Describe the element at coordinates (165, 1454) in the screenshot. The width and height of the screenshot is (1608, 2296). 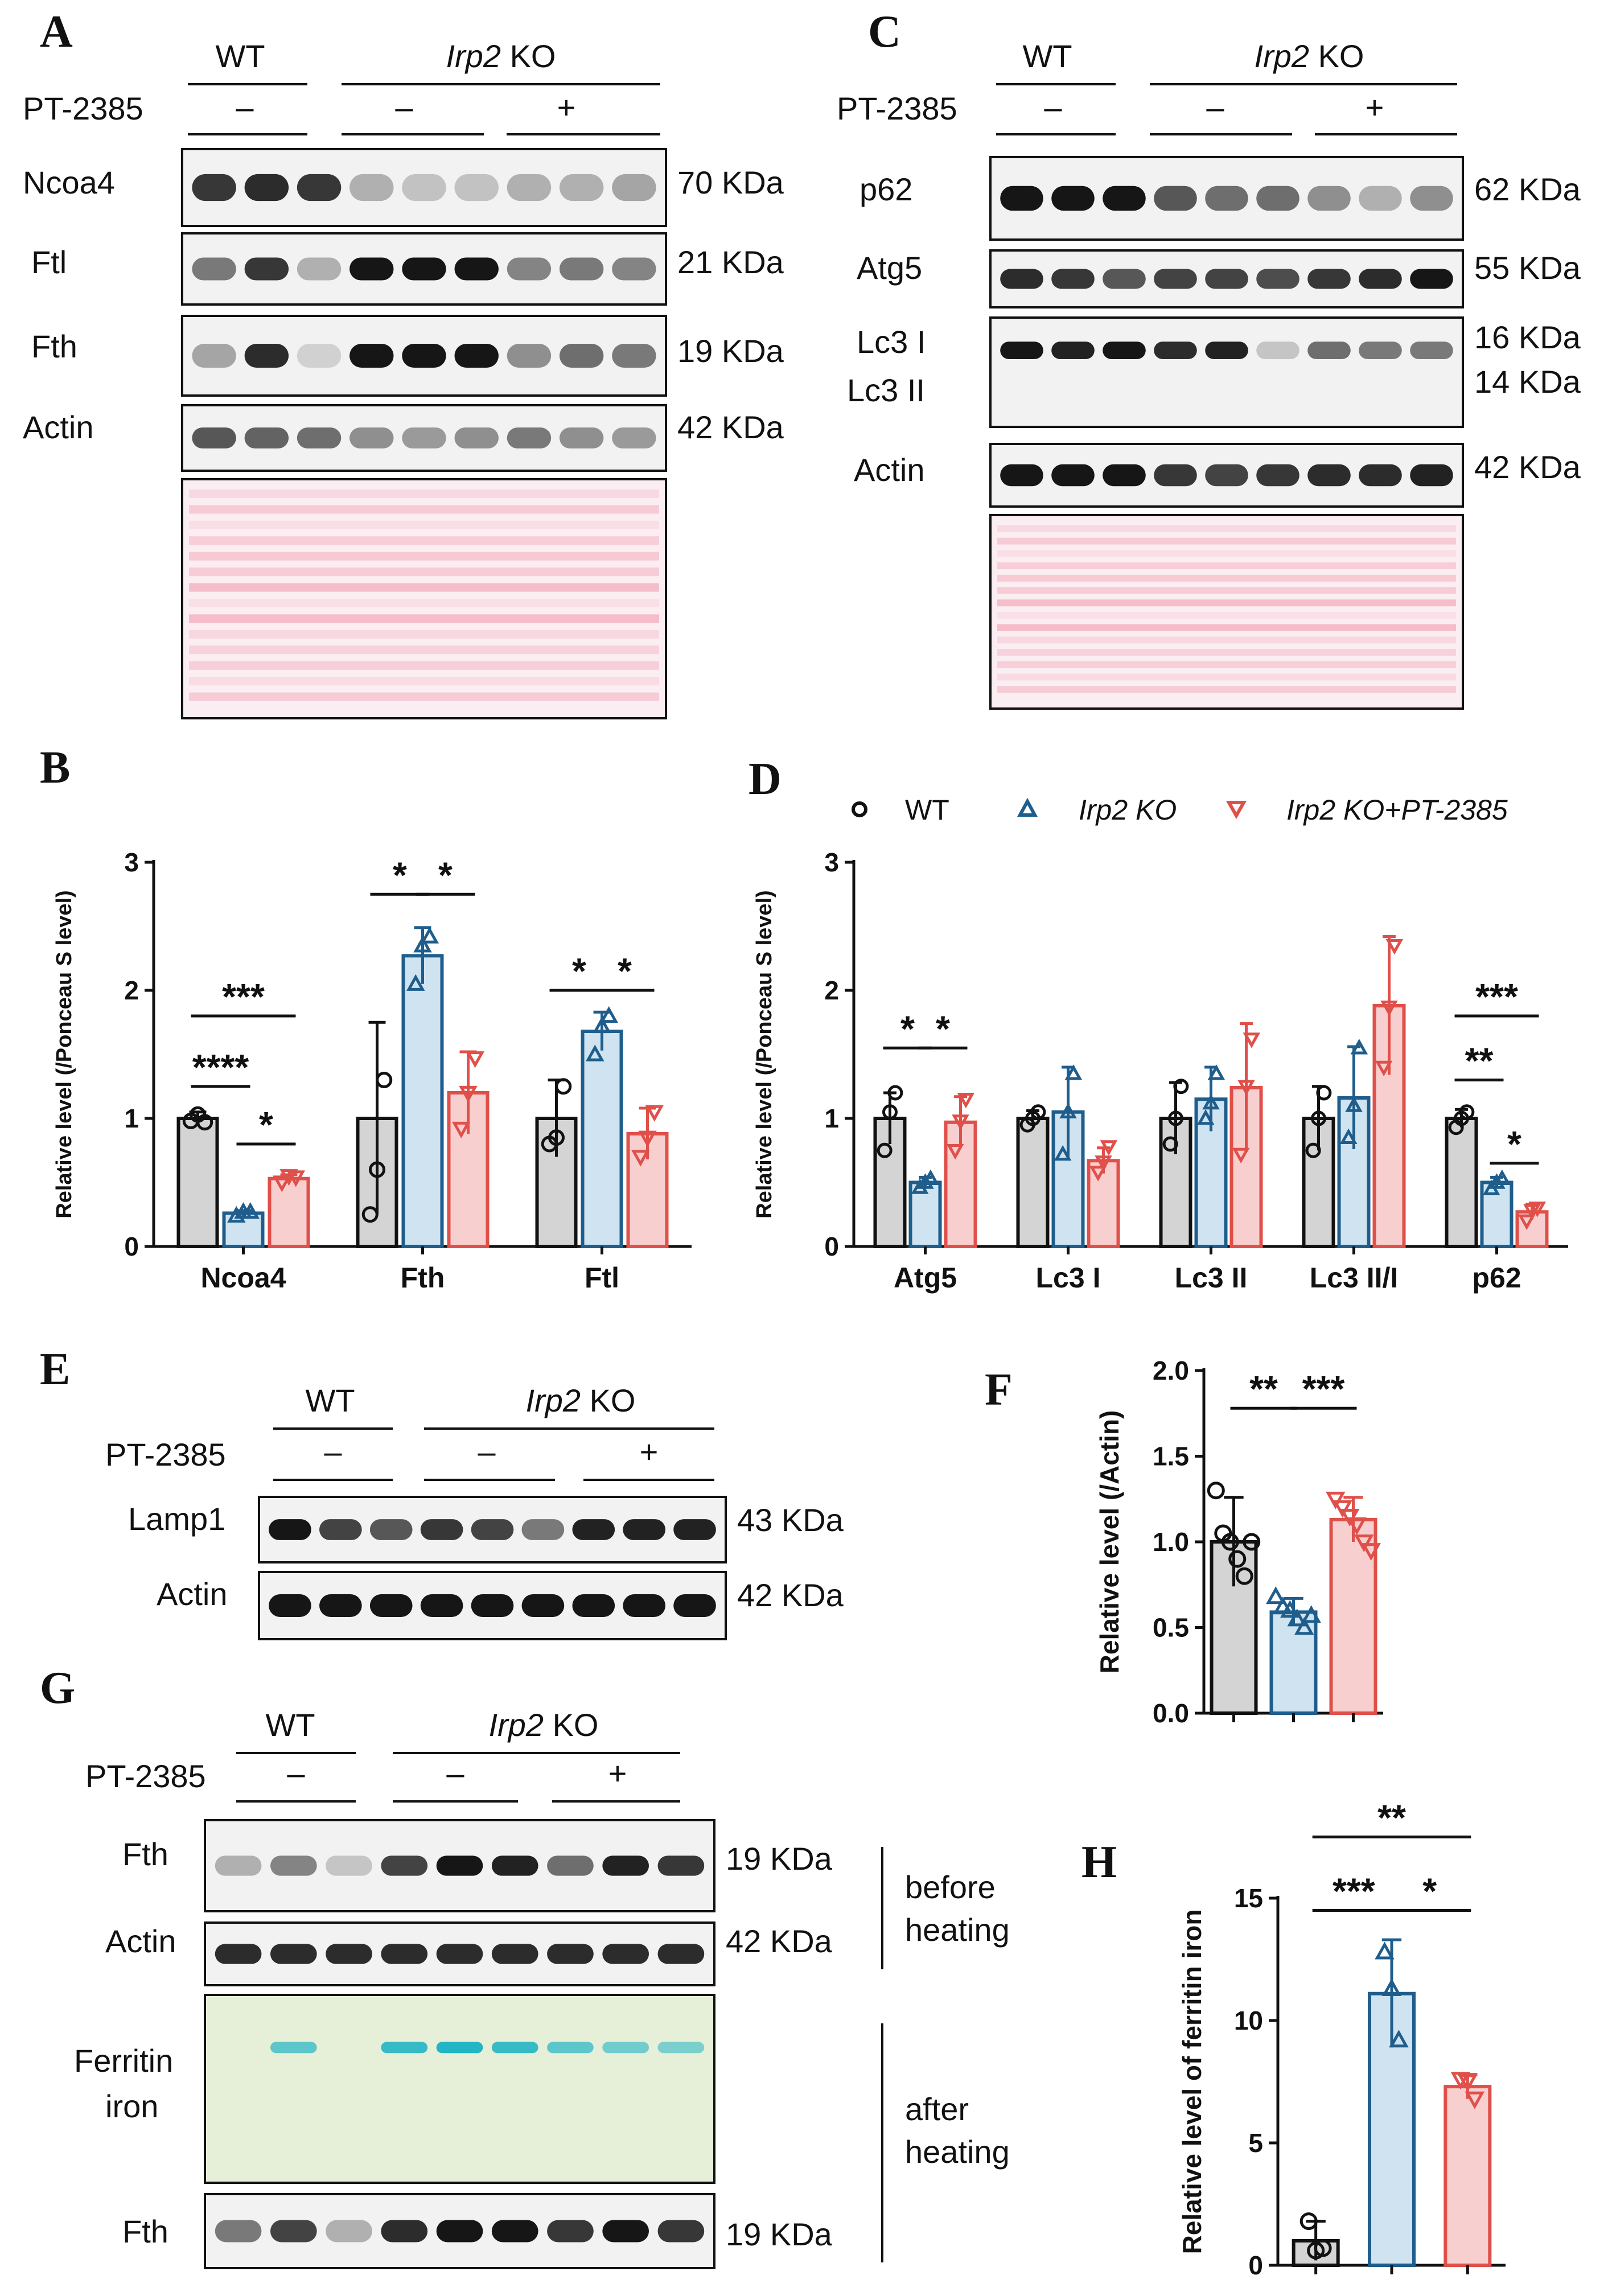
I see `drug-label: PT-2385` at that location.